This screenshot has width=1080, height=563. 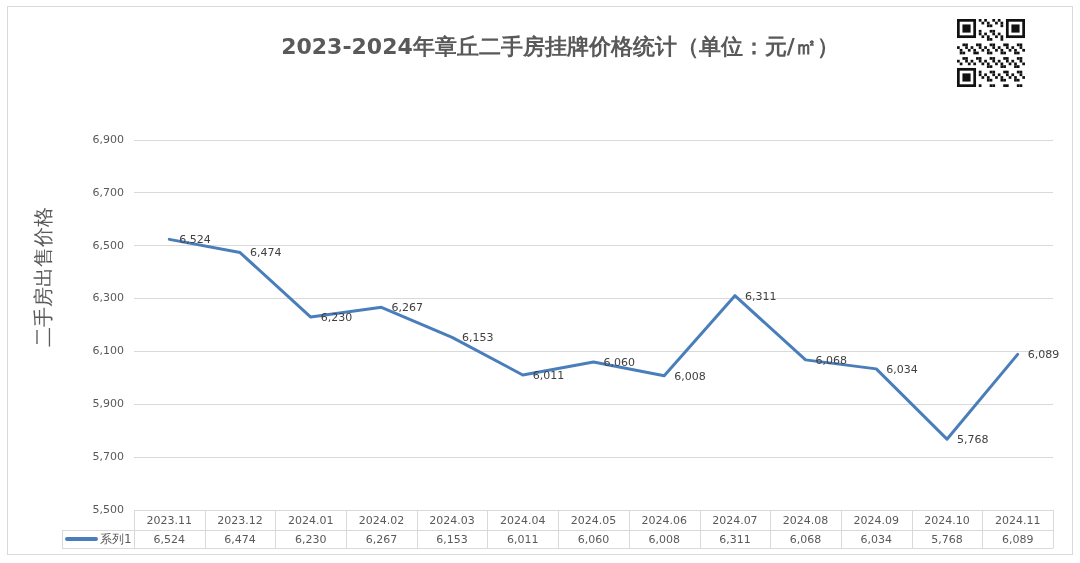 What do you see at coordinates (548, 375) in the screenshot?
I see `text: 6,011` at bounding box center [548, 375].